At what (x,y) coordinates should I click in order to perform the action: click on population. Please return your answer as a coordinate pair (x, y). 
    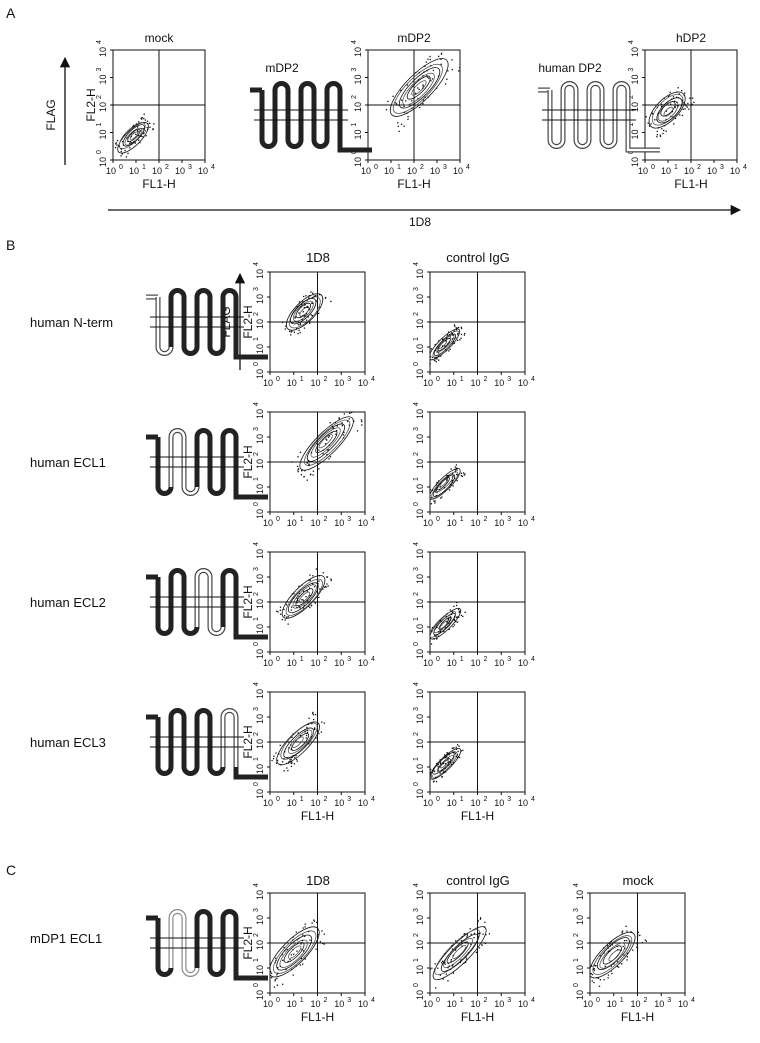
    Looking at the image, I should click on (460, 953).